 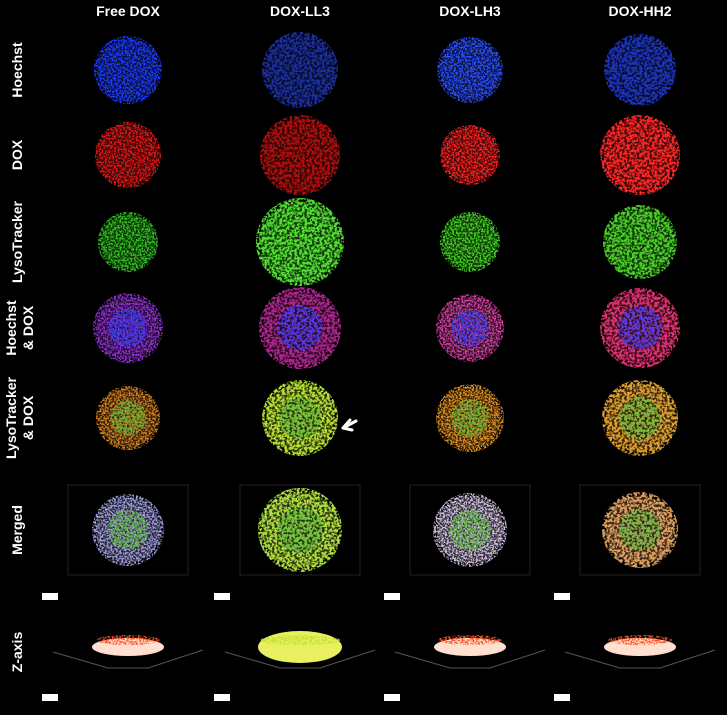 I want to click on column-label: Free DOX, so click(x=128, y=11).